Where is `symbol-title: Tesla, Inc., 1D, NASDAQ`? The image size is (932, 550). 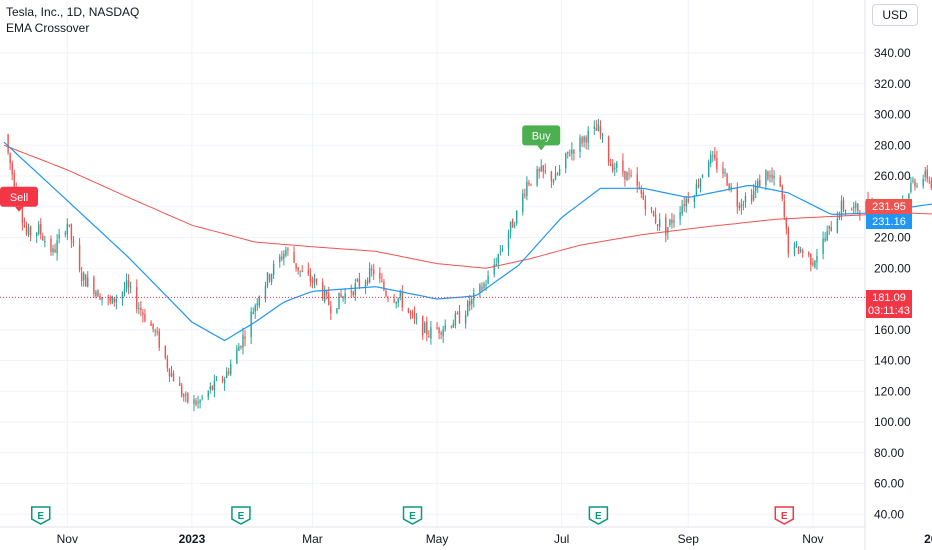
symbol-title: Tesla, Inc., 1D, NASDAQ is located at coordinates (73, 12).